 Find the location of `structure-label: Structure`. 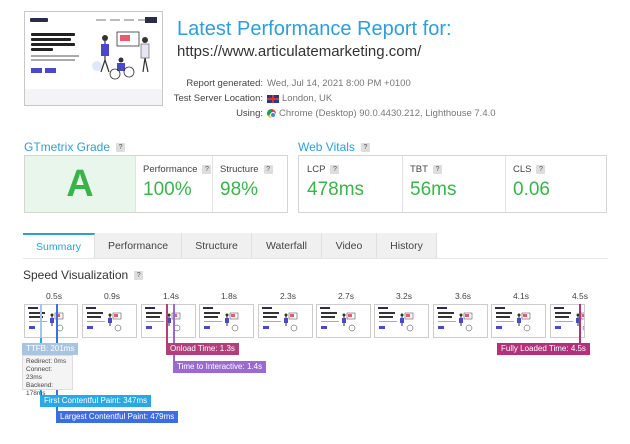

structure-label: Structure is located at coordinates (239, 169).